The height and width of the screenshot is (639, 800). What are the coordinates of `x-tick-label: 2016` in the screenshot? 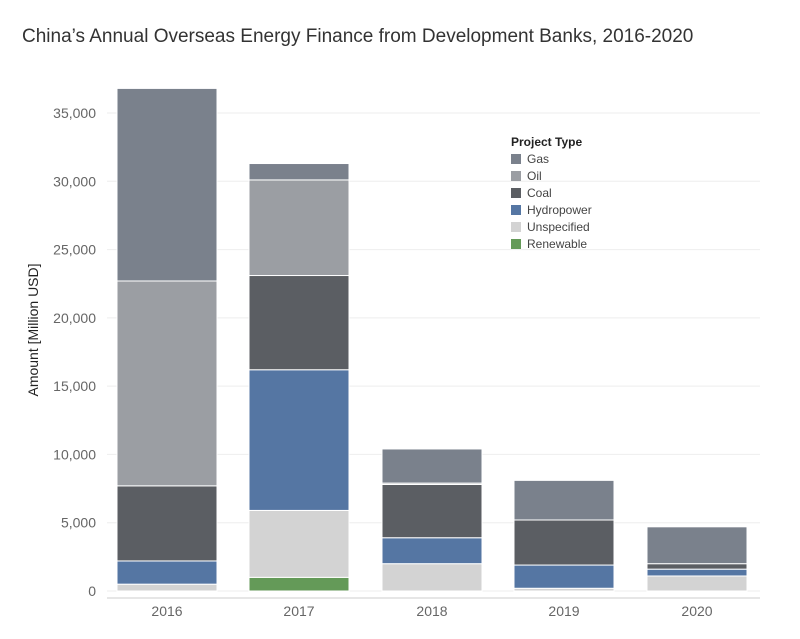 It's located at (166, 611).